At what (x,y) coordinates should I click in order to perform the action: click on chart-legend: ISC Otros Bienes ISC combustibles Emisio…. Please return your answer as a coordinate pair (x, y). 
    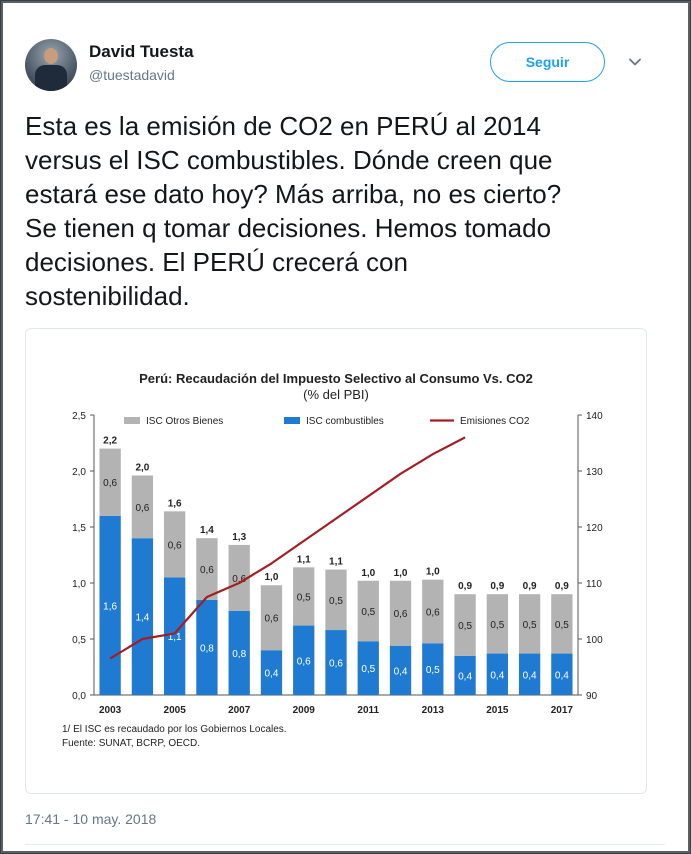
    Looking at the image, I should click on (327, 421).